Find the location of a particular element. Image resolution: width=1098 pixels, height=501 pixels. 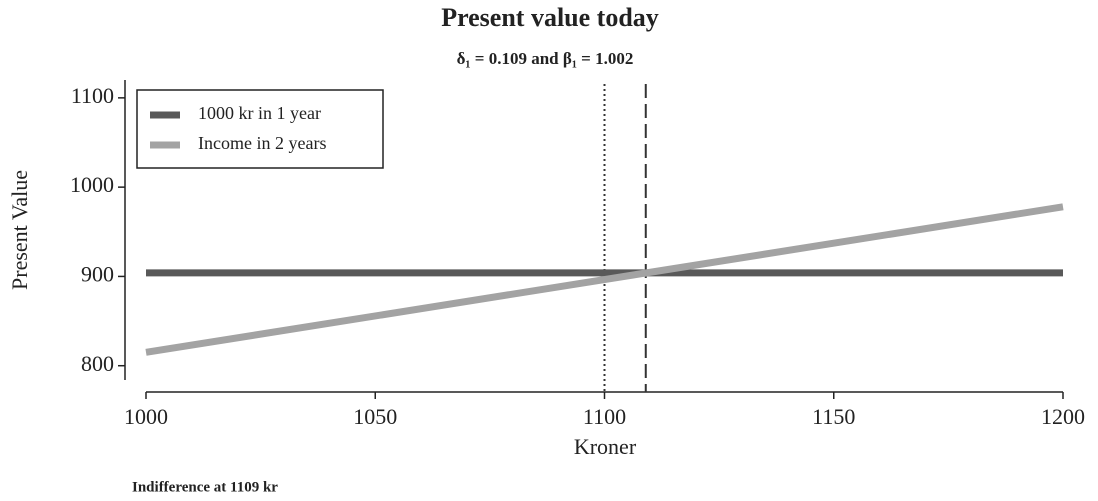

y-tick-label: 1100 is located at coordinates (92, 95).